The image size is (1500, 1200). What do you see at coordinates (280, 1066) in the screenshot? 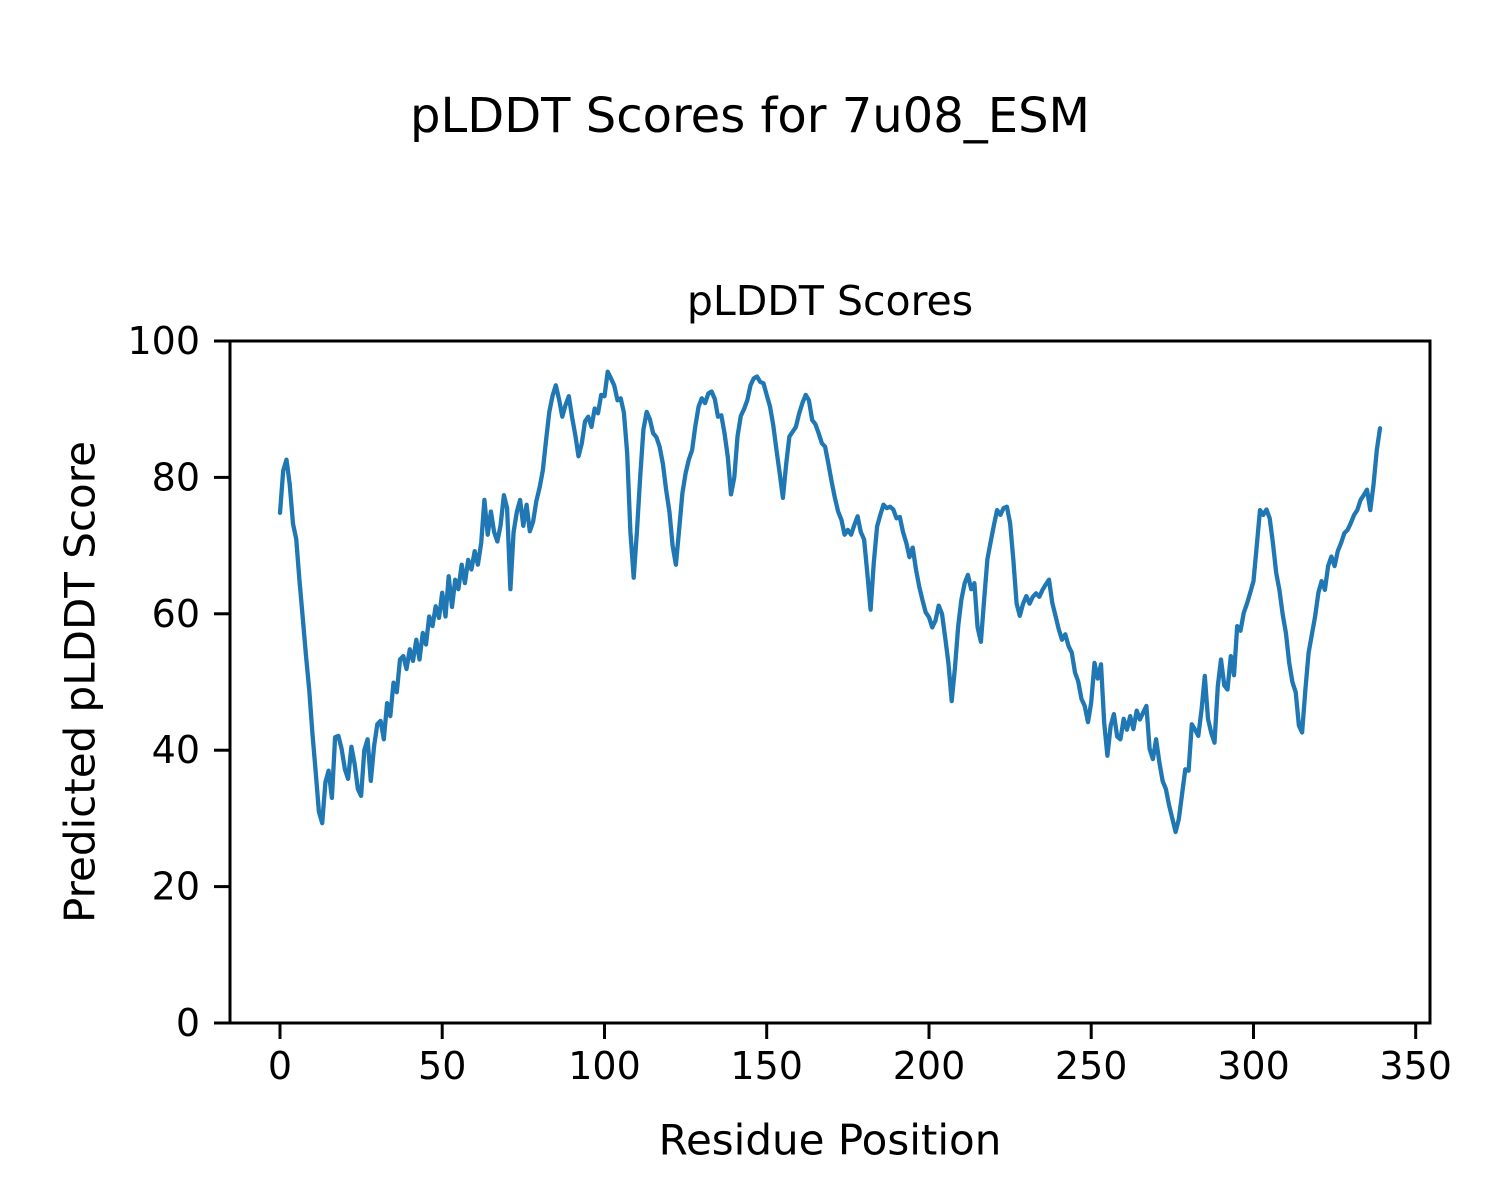
I see `x-tick-label: 0` at bounding box center [280, 1066].